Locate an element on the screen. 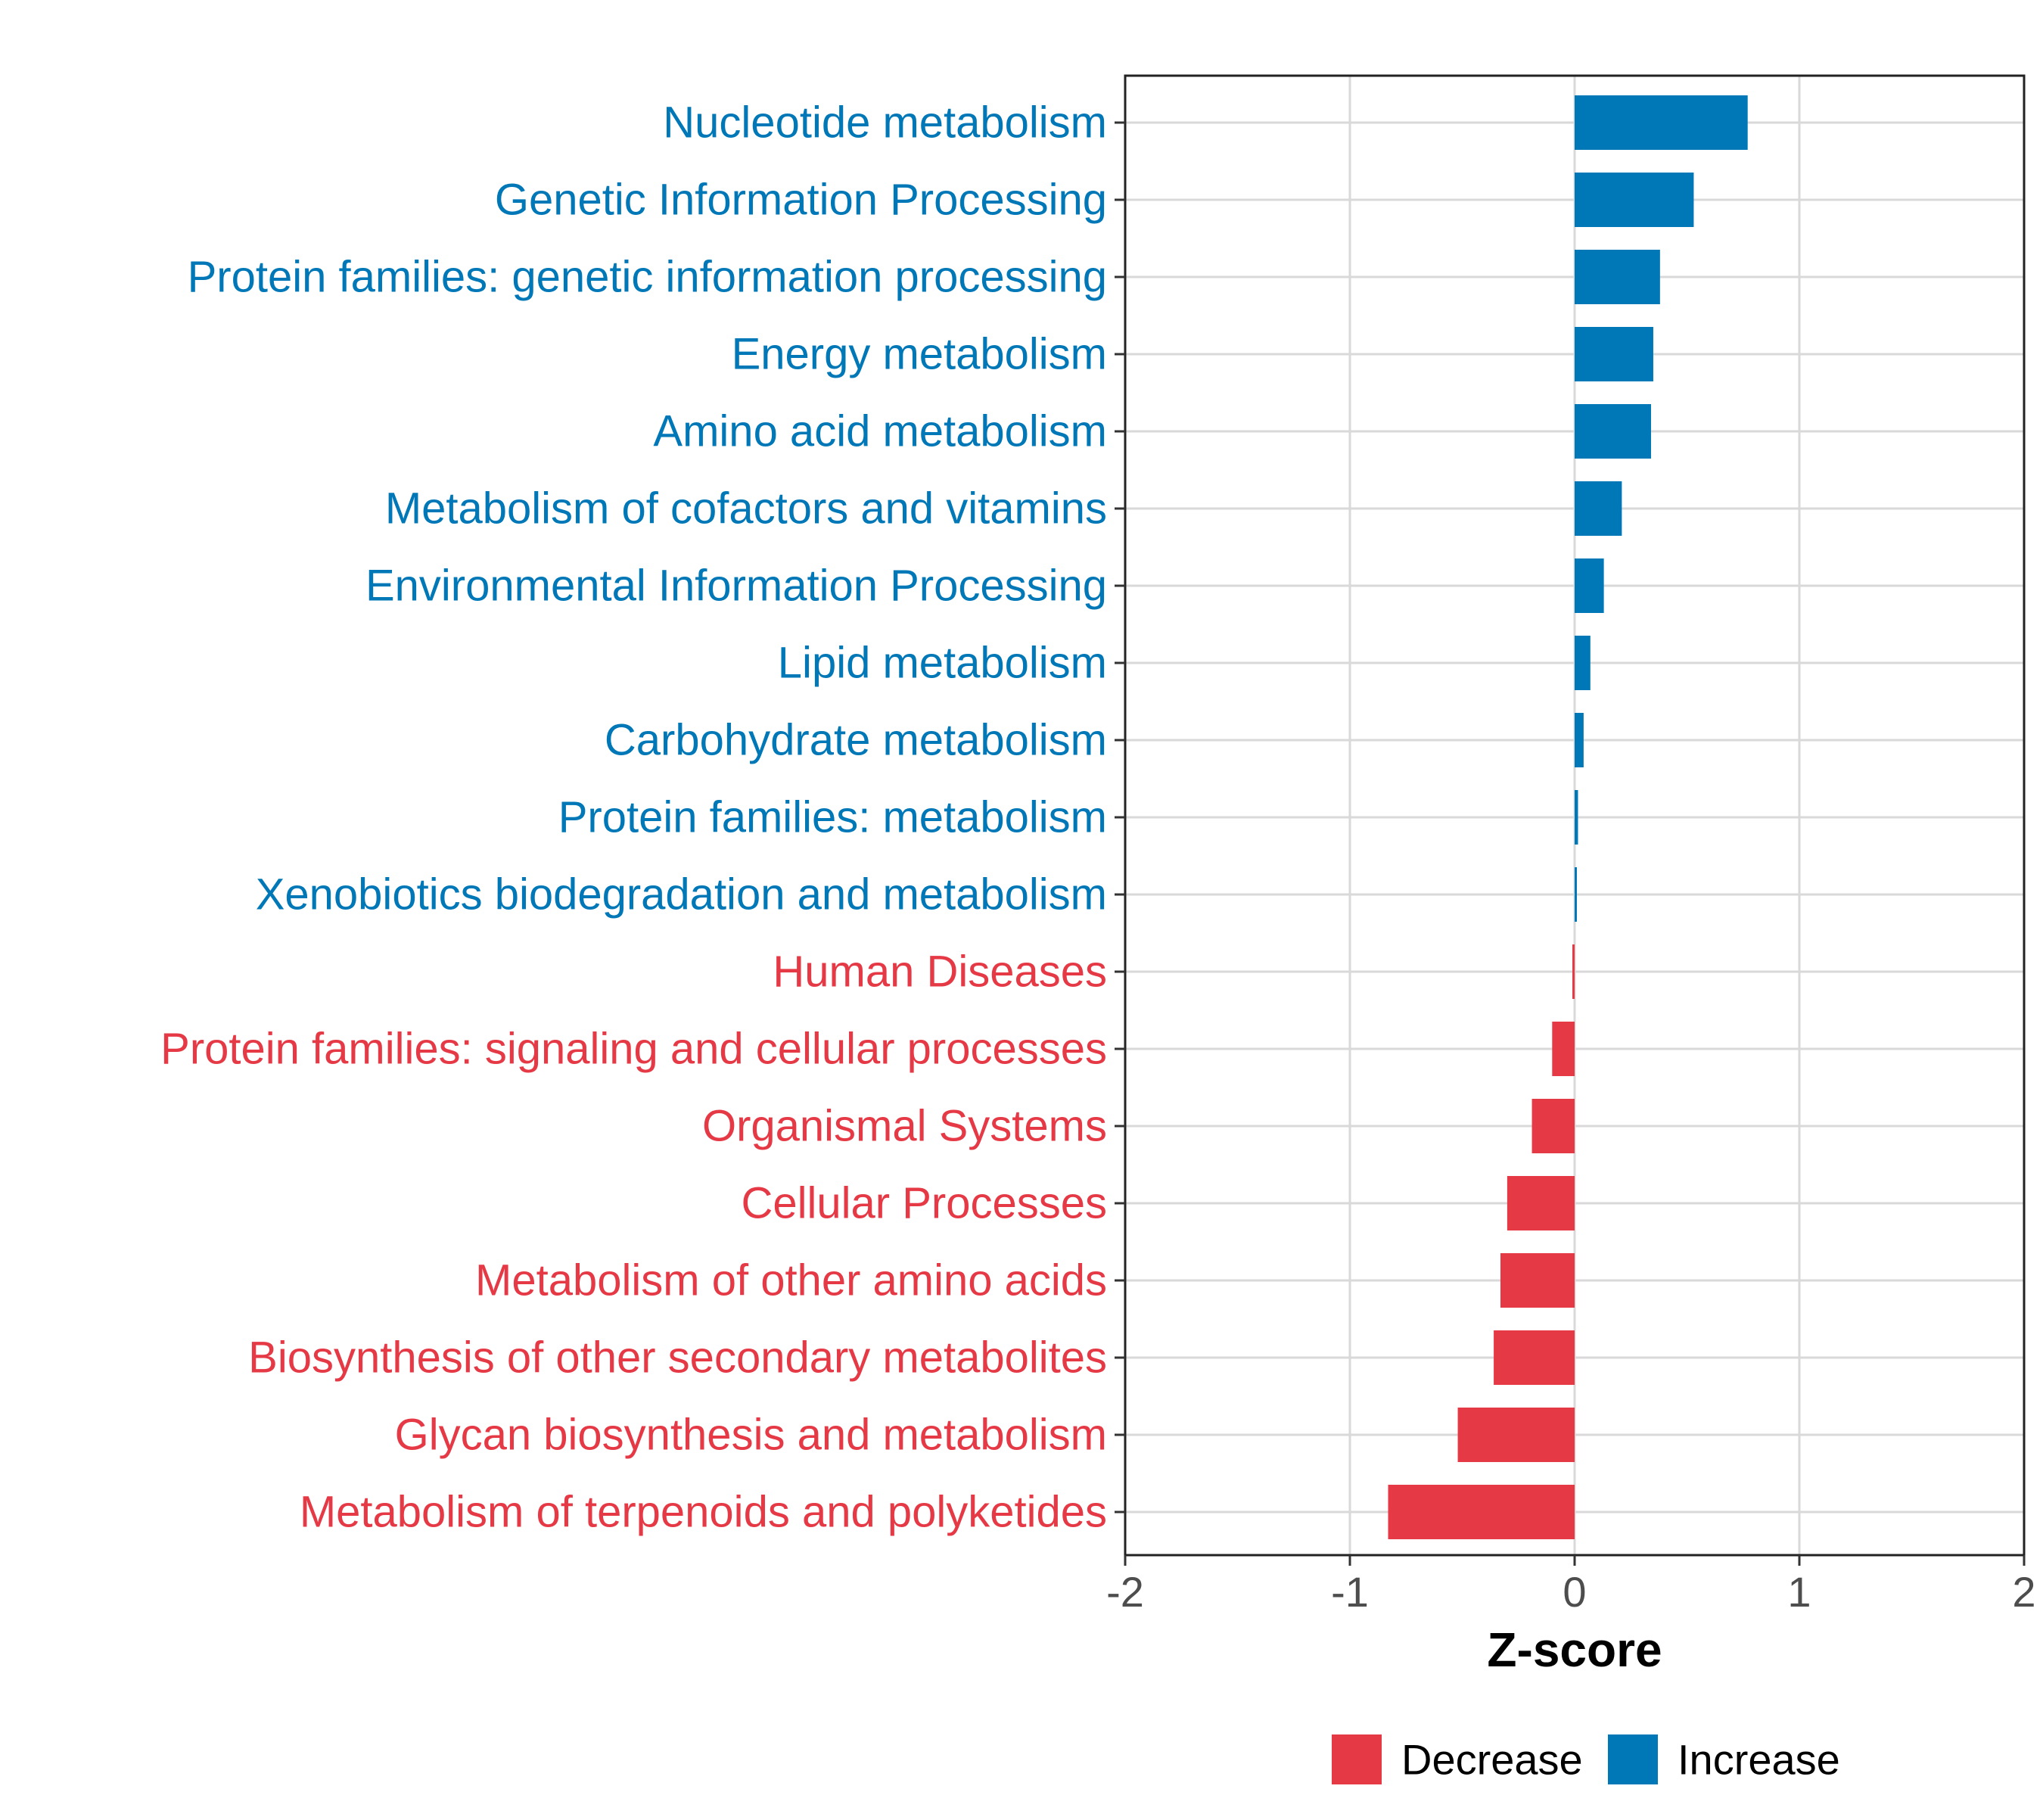 Image resolution: width=2043 pixels, height=1820 pixels. x-tick-label: -1 is located at coordinates (1350, 1592).